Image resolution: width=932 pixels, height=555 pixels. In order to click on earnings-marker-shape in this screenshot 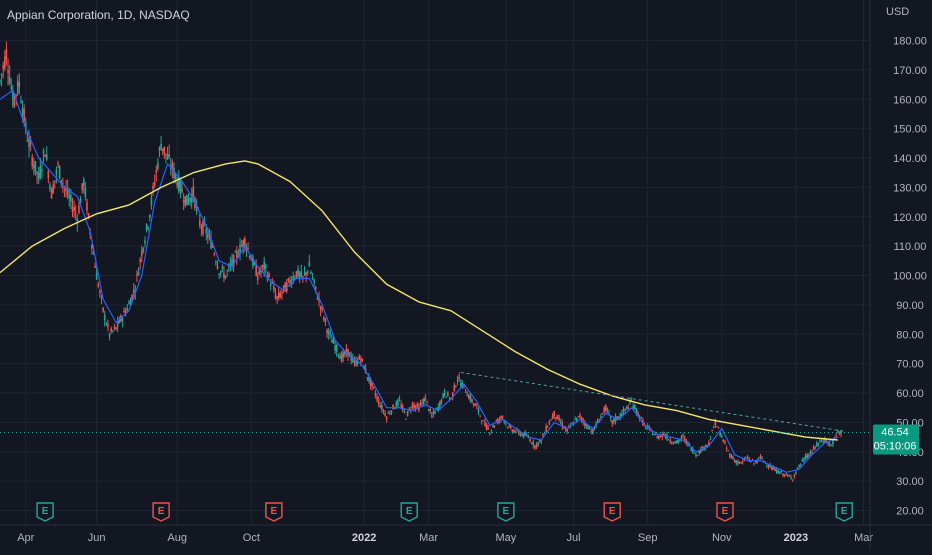, I will do `click(274, 512)`.